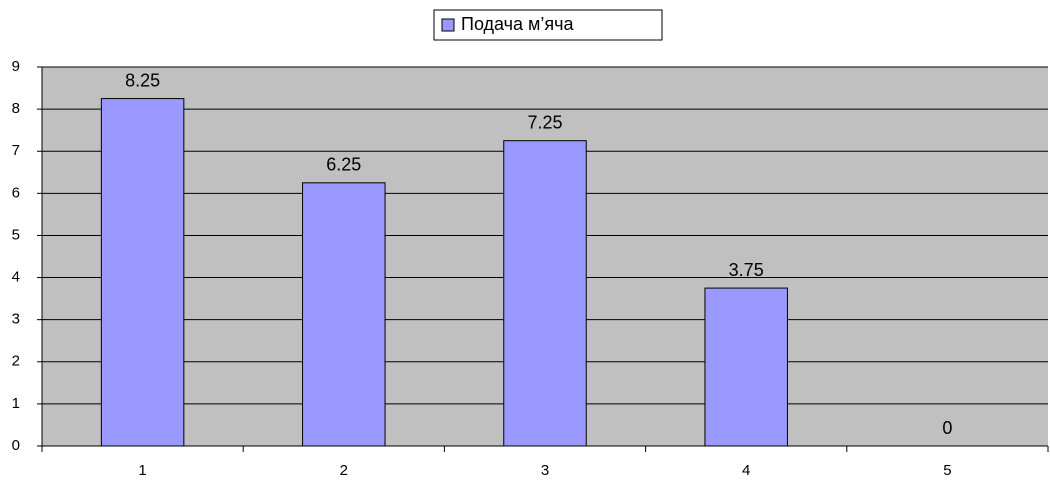 Image resolution: width=1050 pixels, height=480 pixels. I want to click on x-tick-label: 1, so click(142, 470).